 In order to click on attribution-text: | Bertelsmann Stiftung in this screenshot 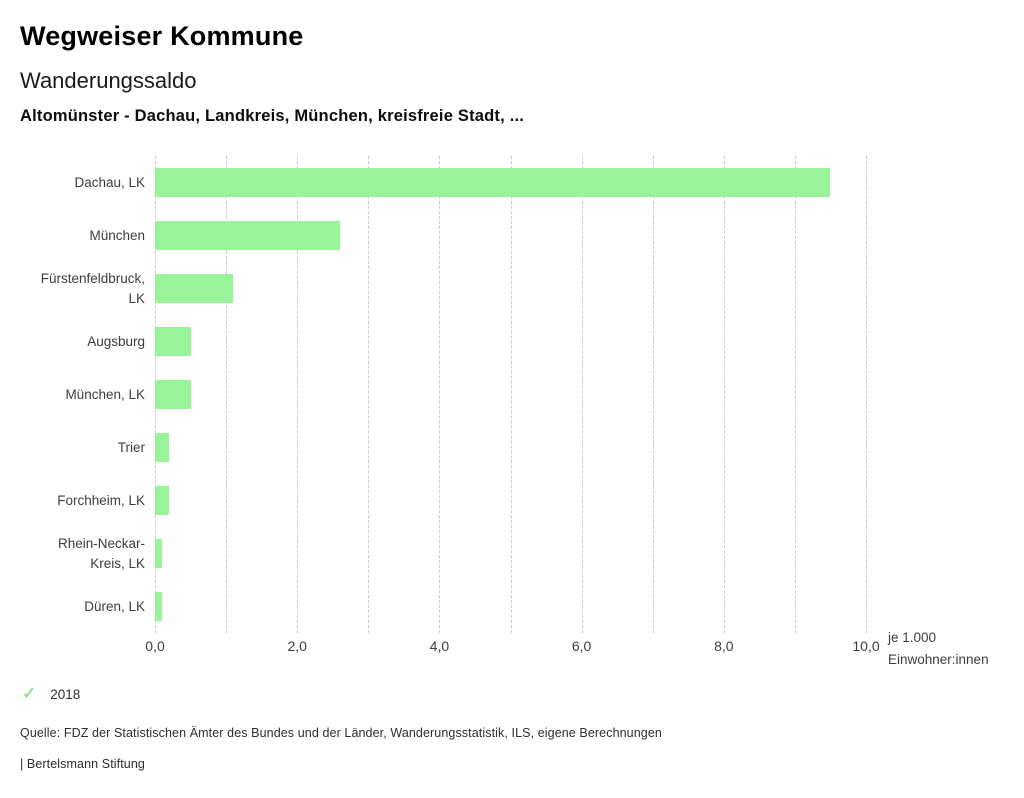, I will do `click(82, 764)`.